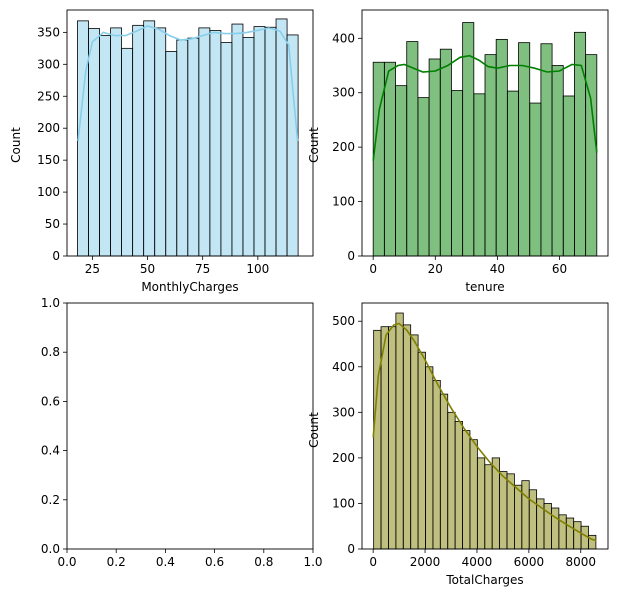  I want to click on x-tick-label: 0.0, so click(66, 562).